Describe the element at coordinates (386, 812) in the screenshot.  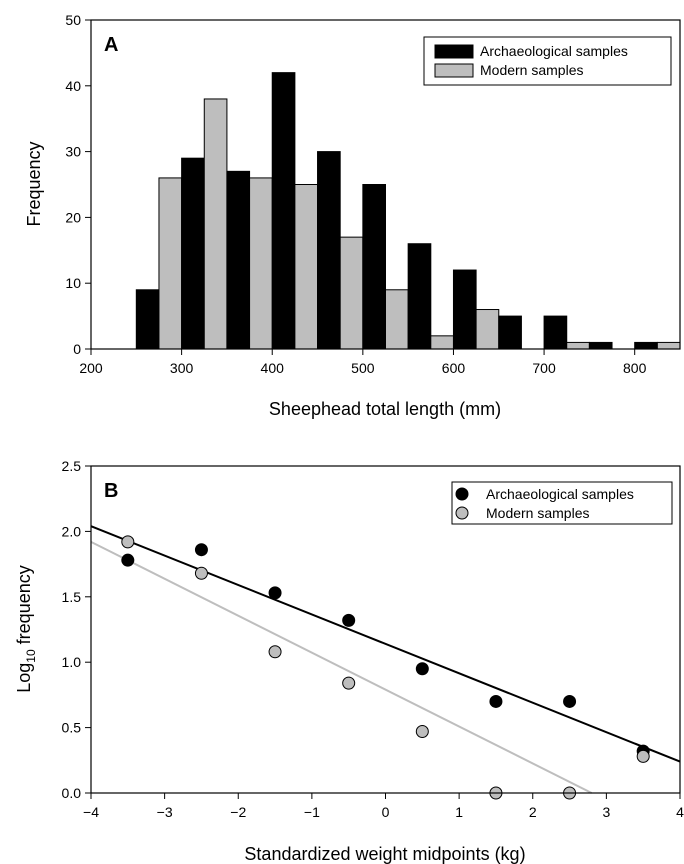
I see `x-tick-label: 0` at that location.